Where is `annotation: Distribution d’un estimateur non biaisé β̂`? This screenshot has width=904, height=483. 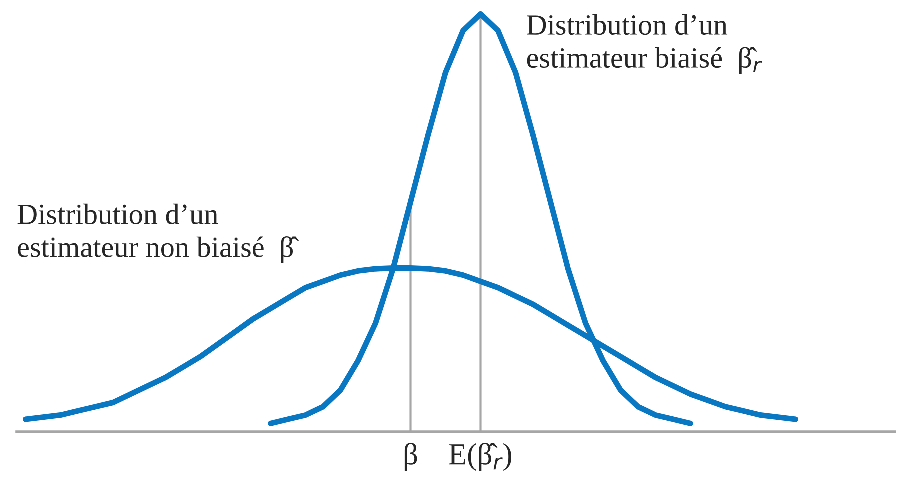 annotation: Distribution d’un estimateur non biaisé β̂ is located at coordinates (158, 234).